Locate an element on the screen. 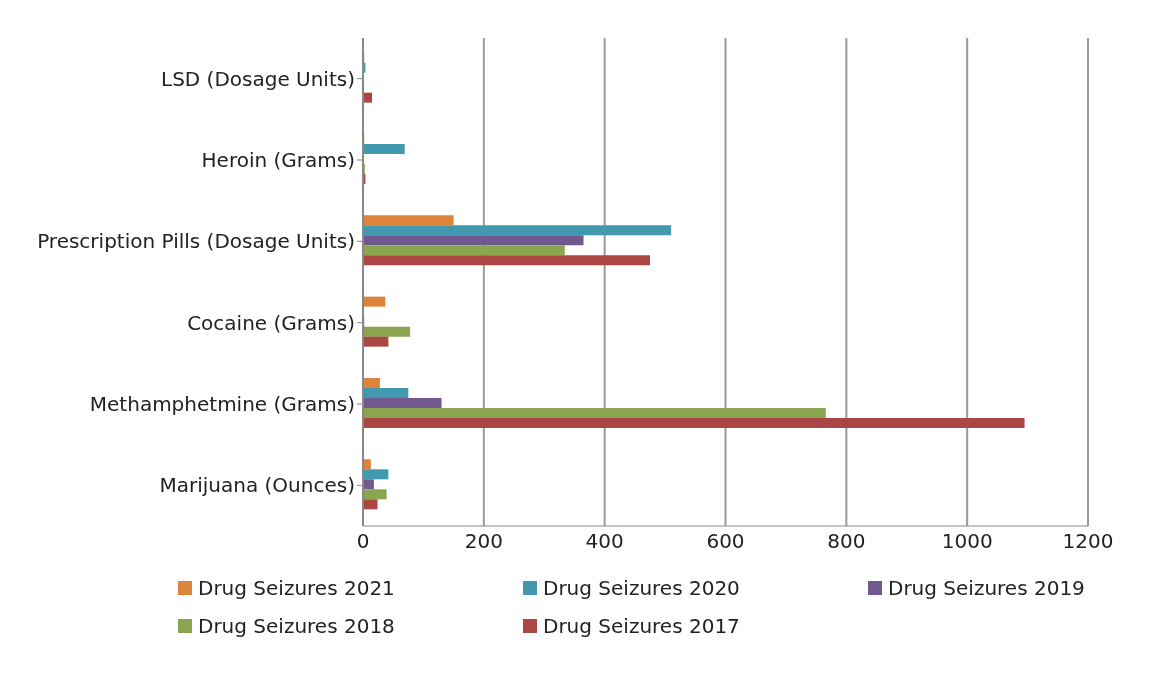  x-tick-label: 600 is located at coordinates (725, 541).